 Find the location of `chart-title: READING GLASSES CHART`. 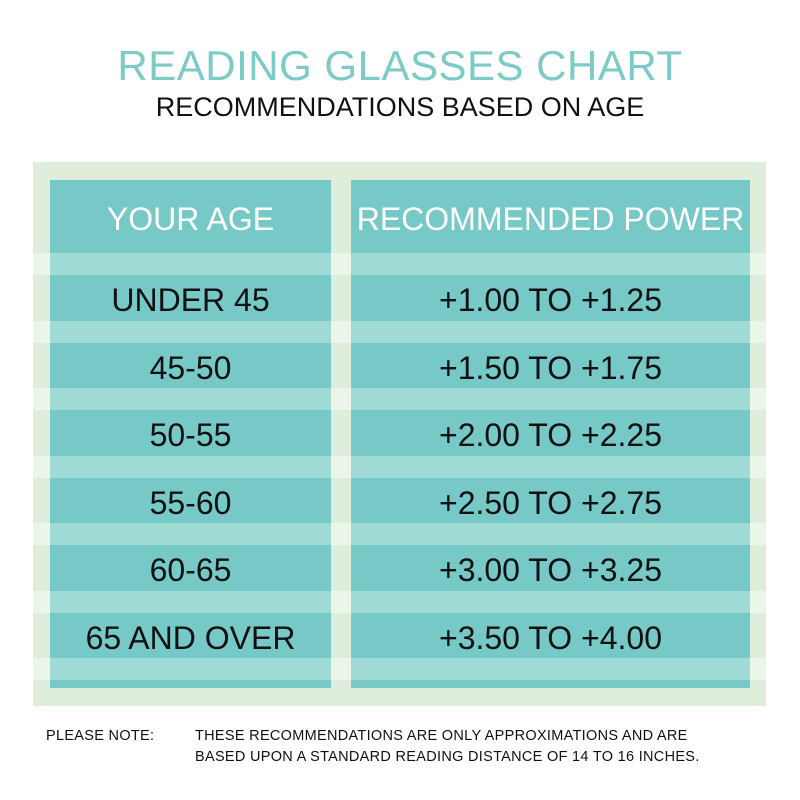

chart-title: READING GLASSES CHART is located at coordinates (400, 65).